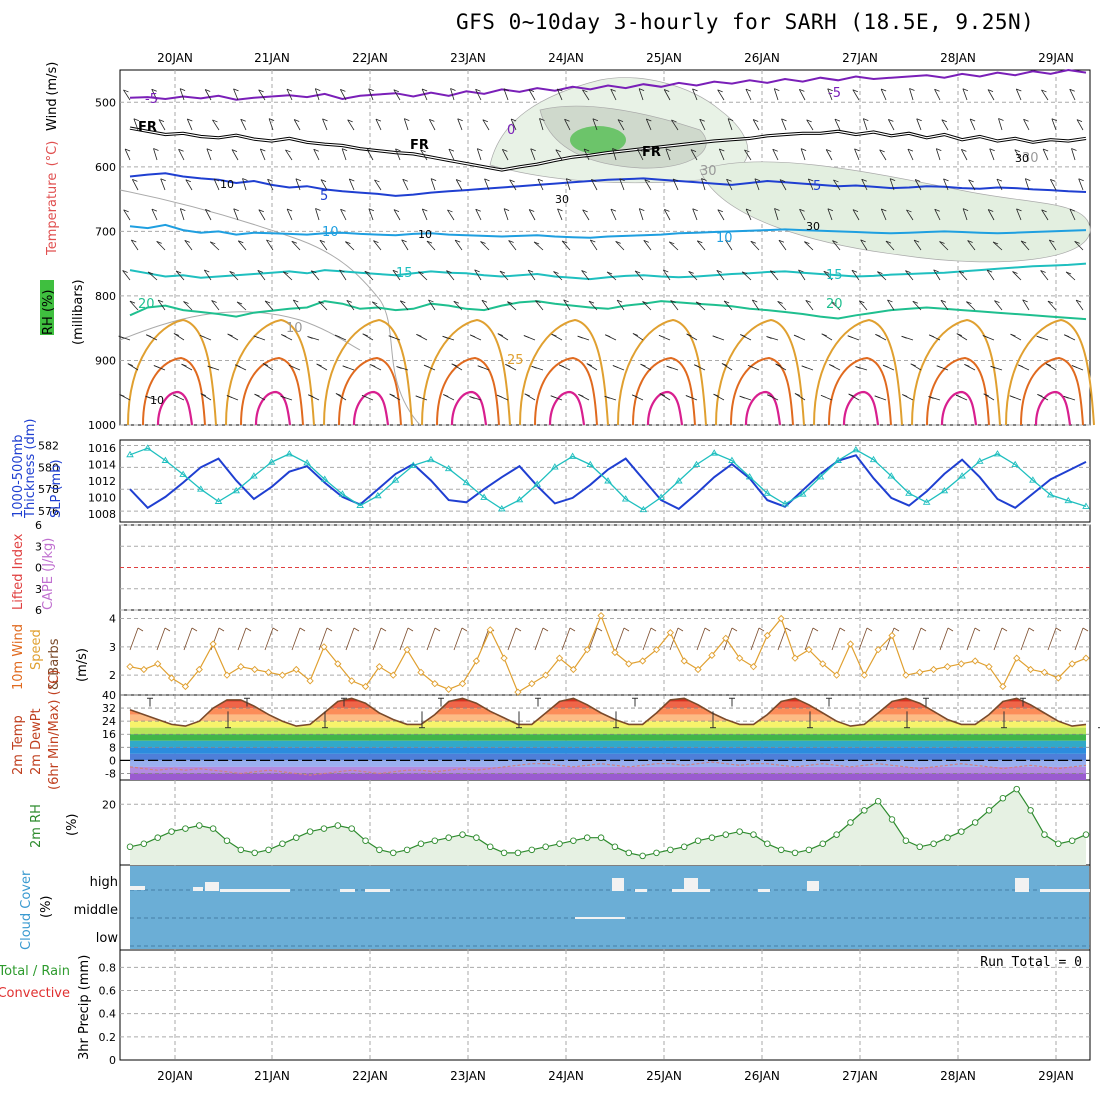  What do you see at coordinates (54, 664) in the screenshot?
I see `y-axis-label-part: & Barbs` at bounding box center [54, 664].